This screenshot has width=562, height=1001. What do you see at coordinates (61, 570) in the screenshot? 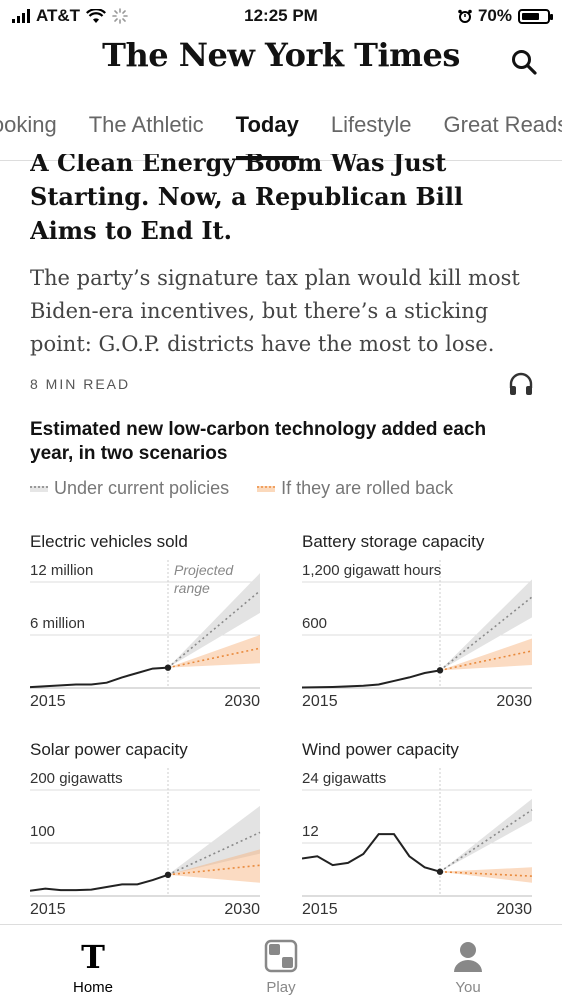
I see `y-tick-top: 12 million` at bounding box center [61, 570].